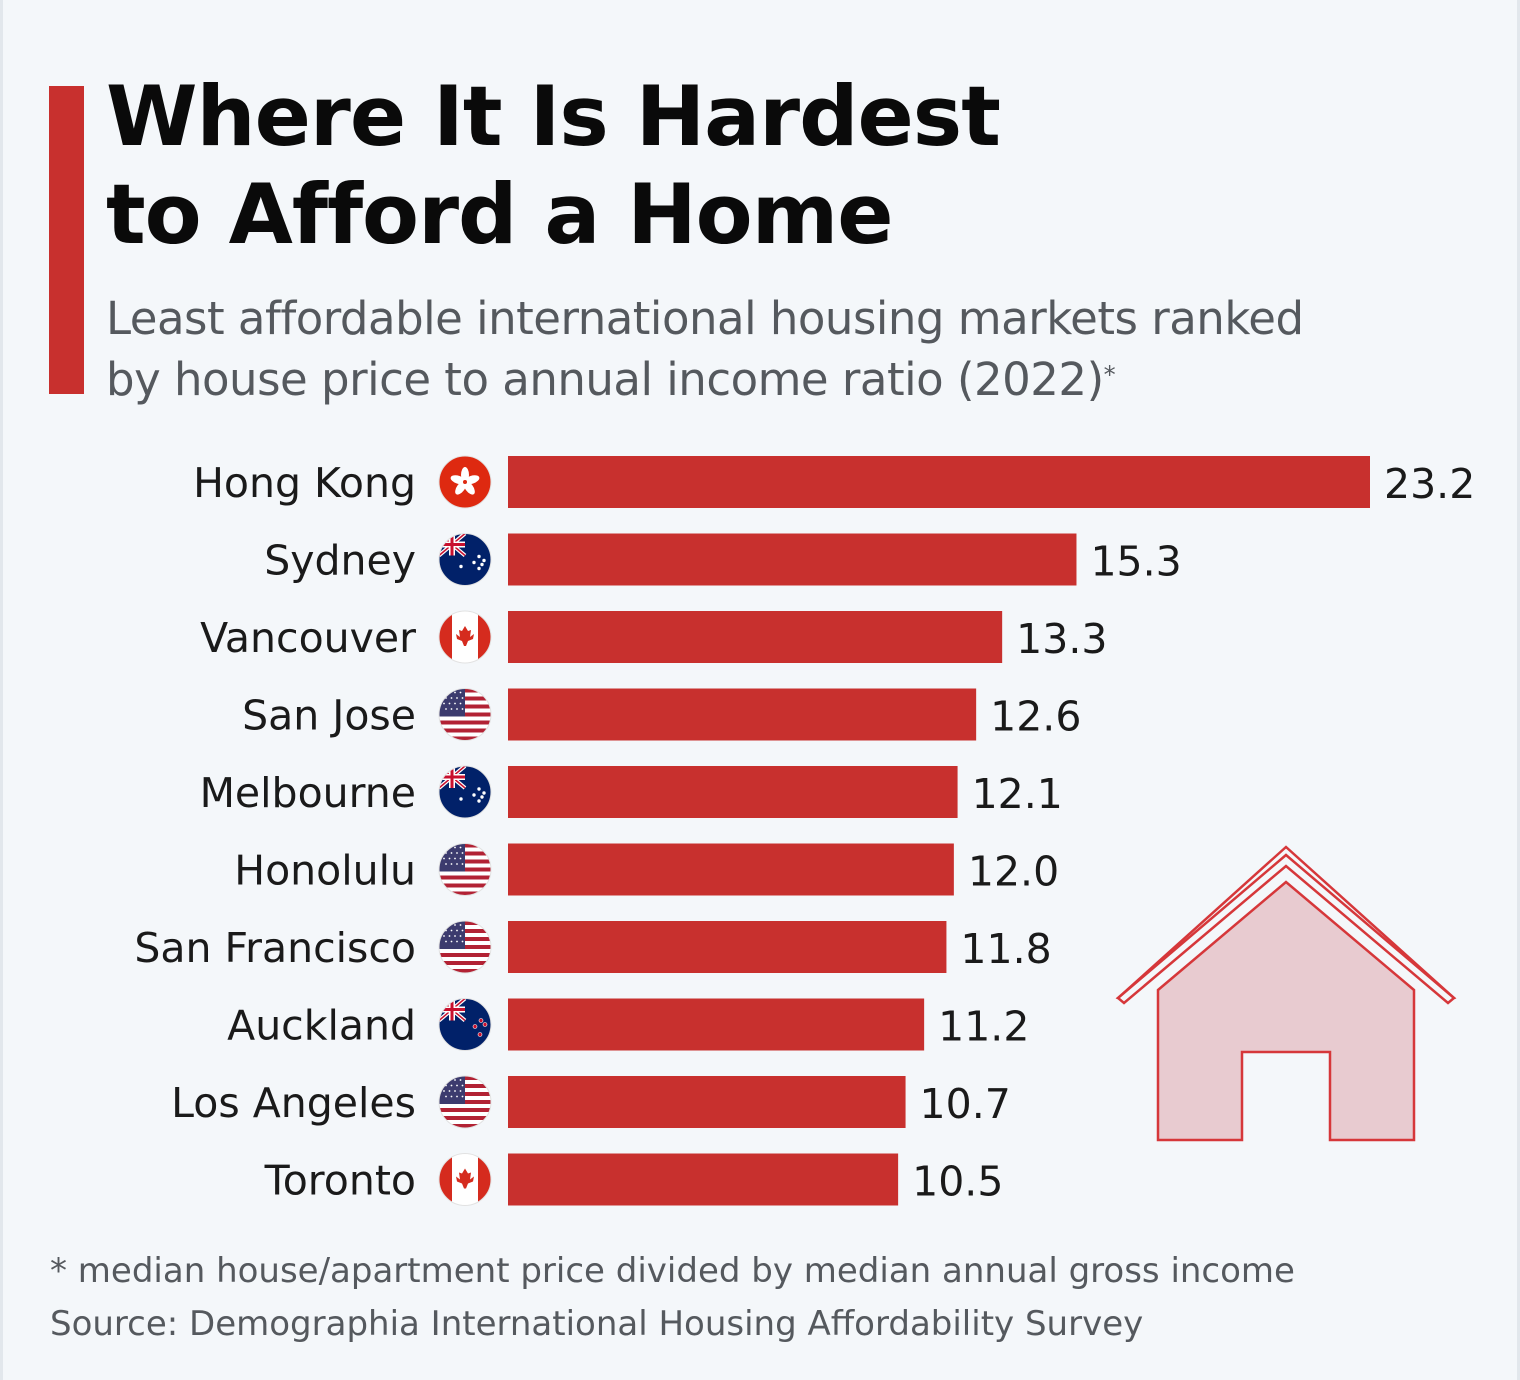 The height and width of the screenshot is (1380, 1520). Describe the element at coordinates (1135, 562) in the screenshot. I see `value-label: 15.3` at that location.